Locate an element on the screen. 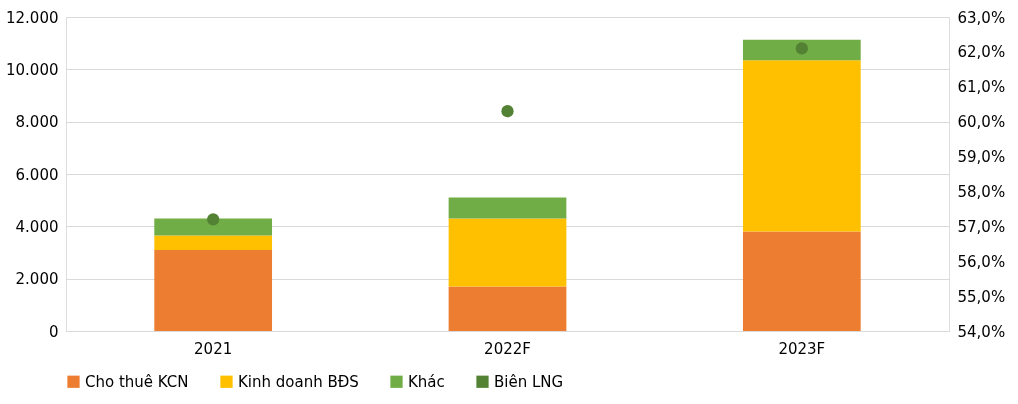 This screenshot has width=1018, height=404. legend-label: Khác is located at coordinates (426, 381).